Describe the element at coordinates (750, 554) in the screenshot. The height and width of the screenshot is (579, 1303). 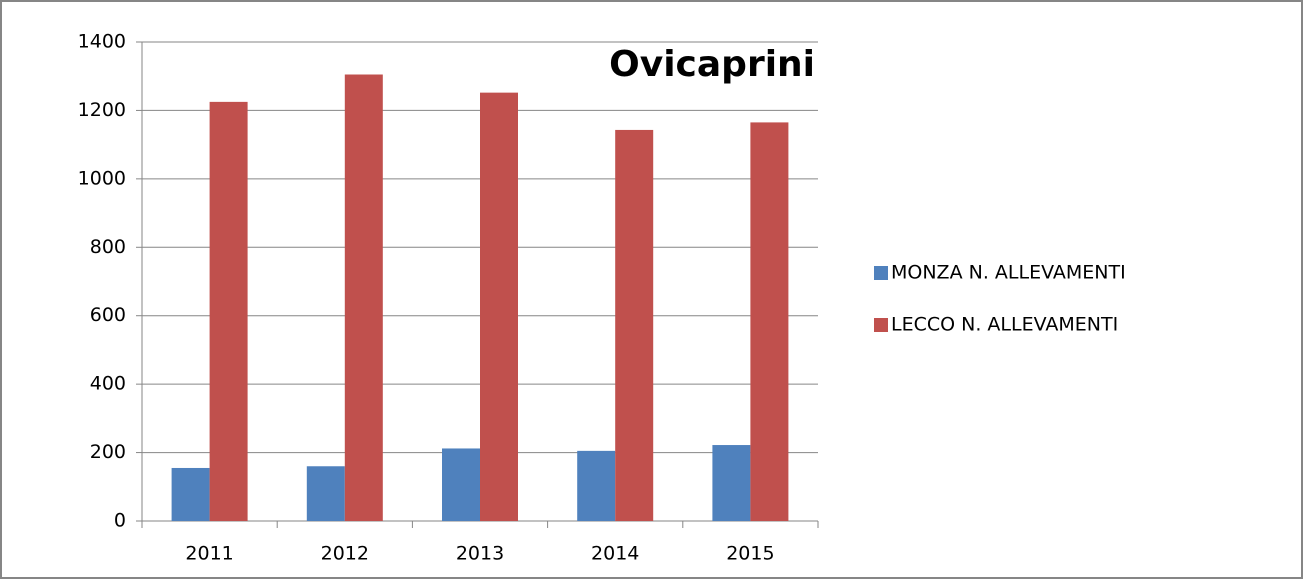
I see `x-tick-label: 2015` at that location.